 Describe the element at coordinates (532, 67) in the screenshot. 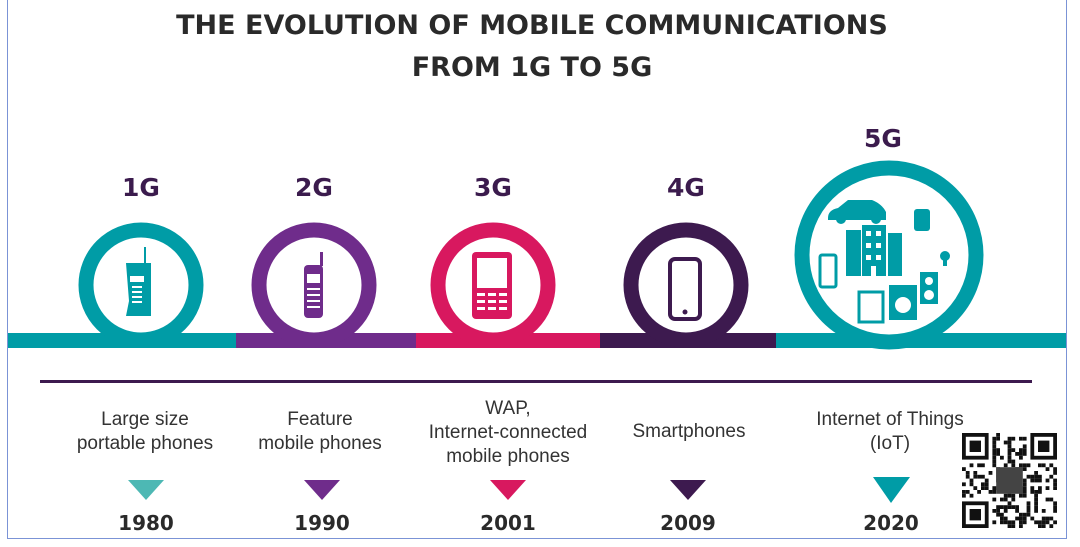

I see `title-line-2: FROM 1G TO 5G` at that location.